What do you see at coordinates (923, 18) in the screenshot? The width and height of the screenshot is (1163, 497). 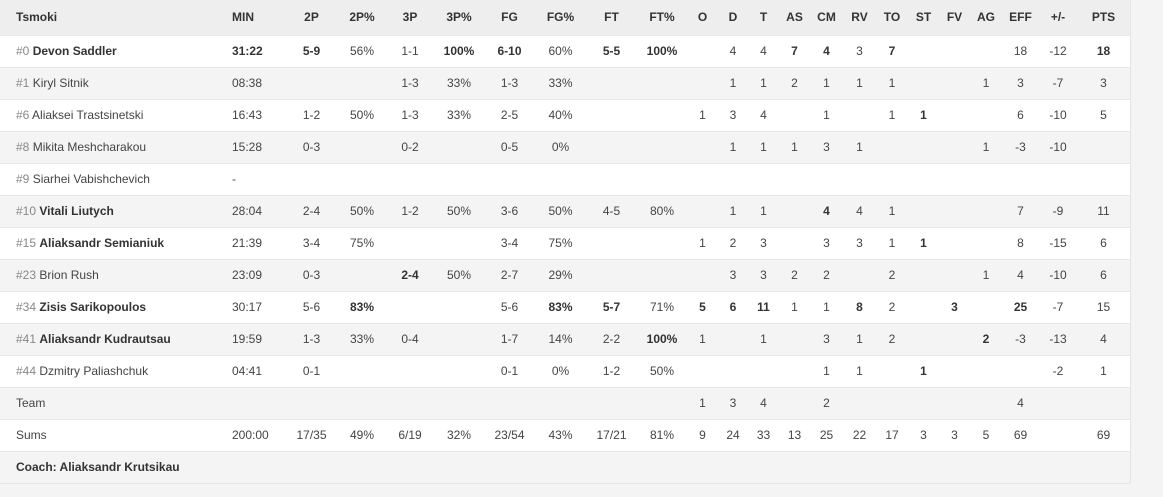 I see `header-st: ST` at bounding box center [923, 18].